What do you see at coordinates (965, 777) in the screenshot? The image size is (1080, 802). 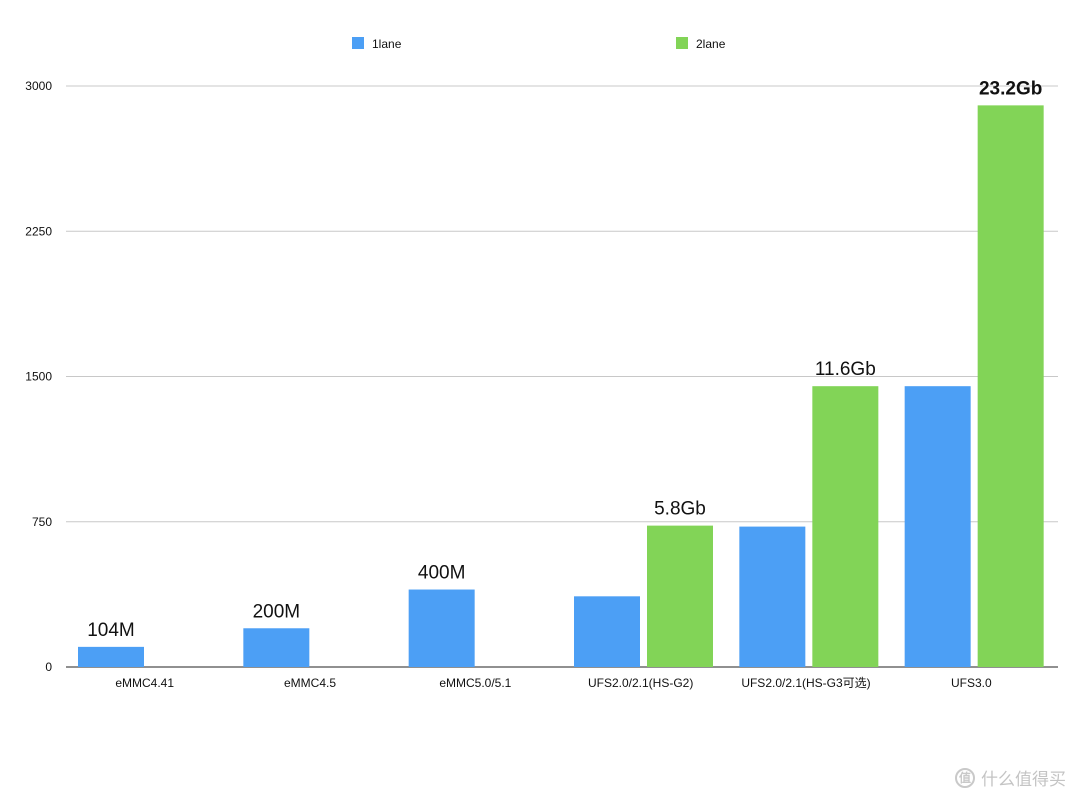 I see `watermark-logo-icon: 值` at bounding box center [965, 777].